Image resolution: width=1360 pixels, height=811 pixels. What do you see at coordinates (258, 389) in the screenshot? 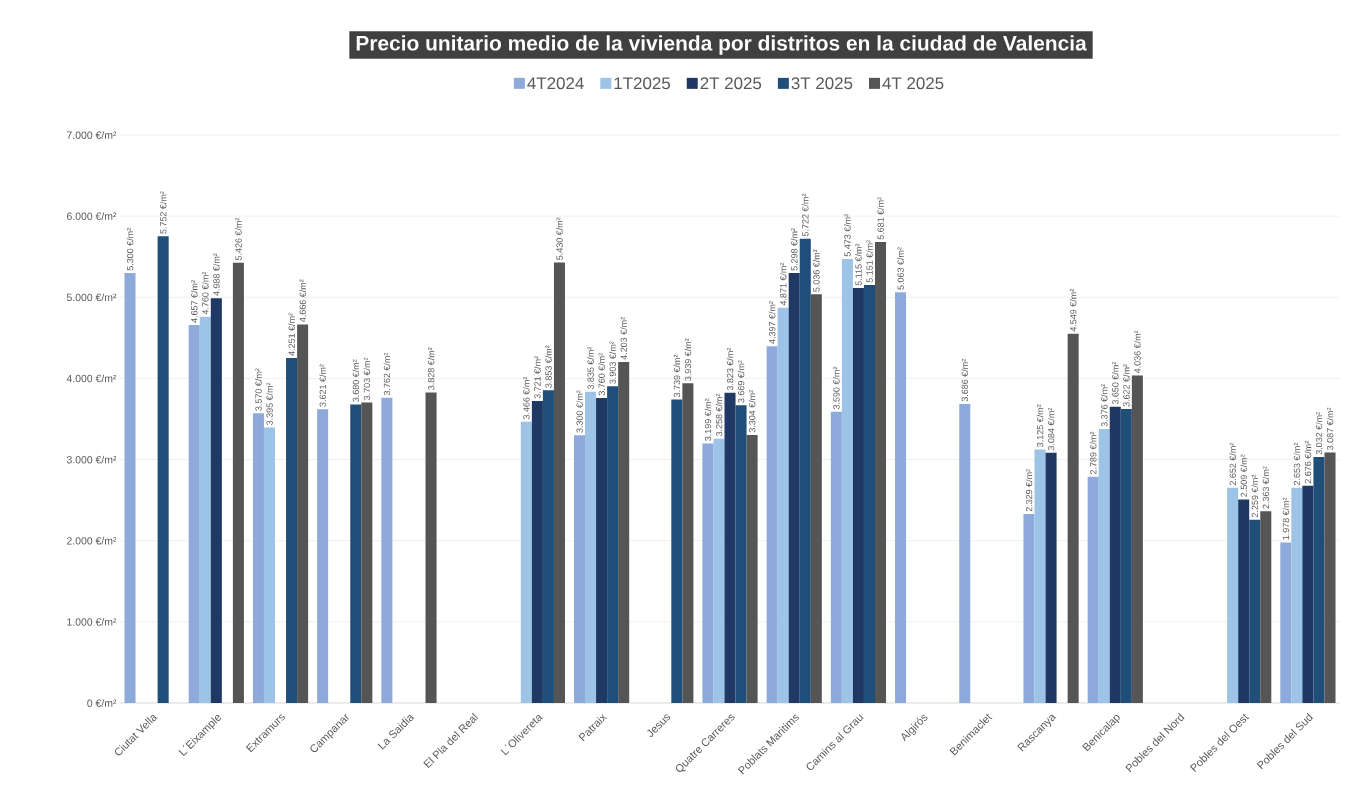
I see `data-label: 3.570 €/m²` at bounding box center [258, 389].